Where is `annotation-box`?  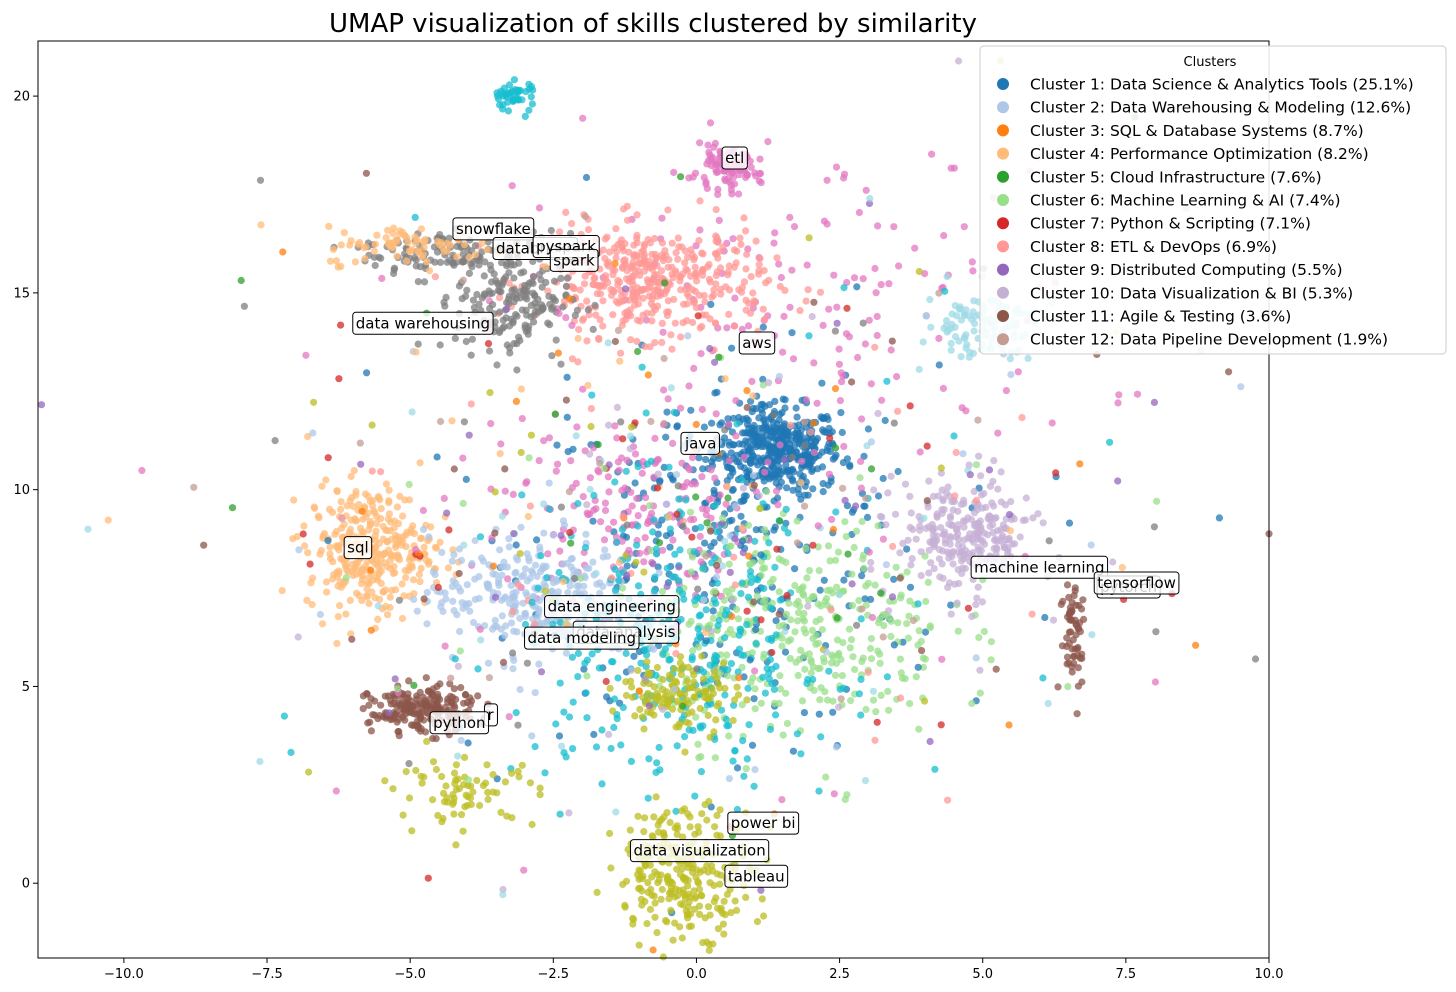
annotation-box is located at coordinates (757, 343).